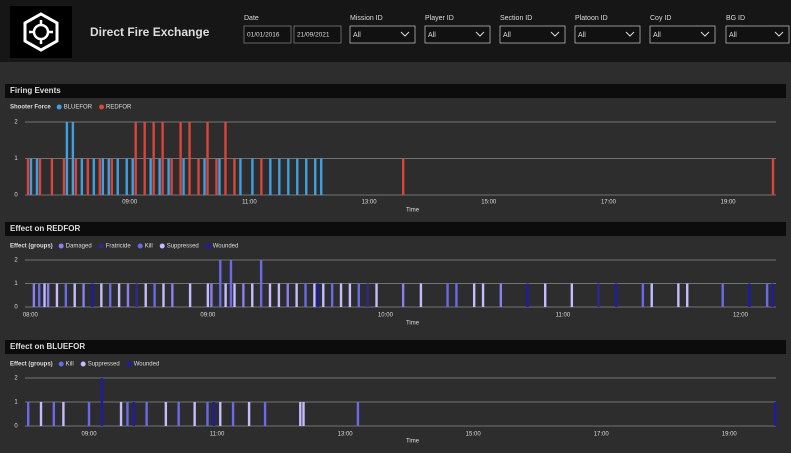 This screenshot has width=791, height=453. What do you see at coordinates (413, 211) in the screenshot?
I see `x-axis-label: Time` at bounding box center [413, 211].